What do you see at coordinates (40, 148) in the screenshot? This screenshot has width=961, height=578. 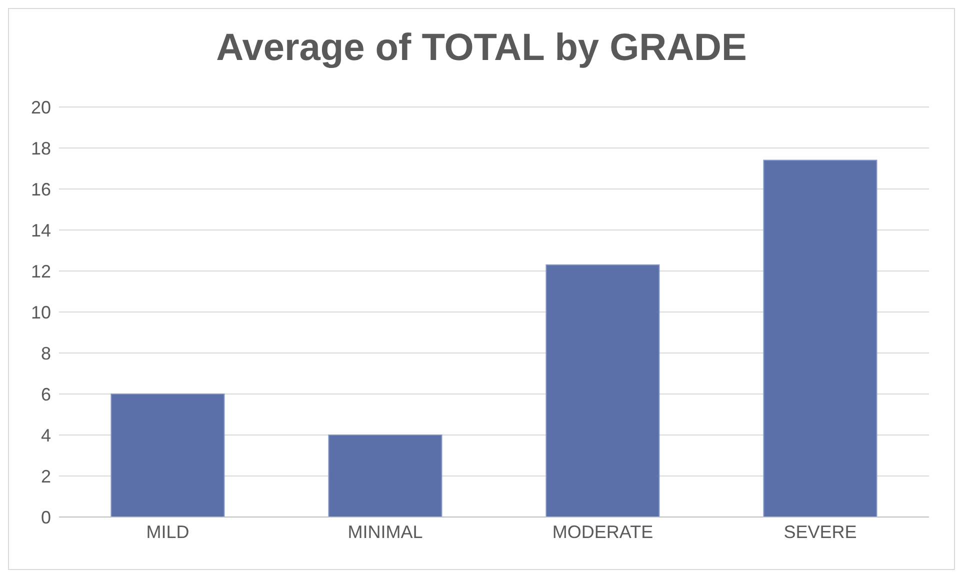 I see `y-tick-label: 18` at bounding box center [40, 148].